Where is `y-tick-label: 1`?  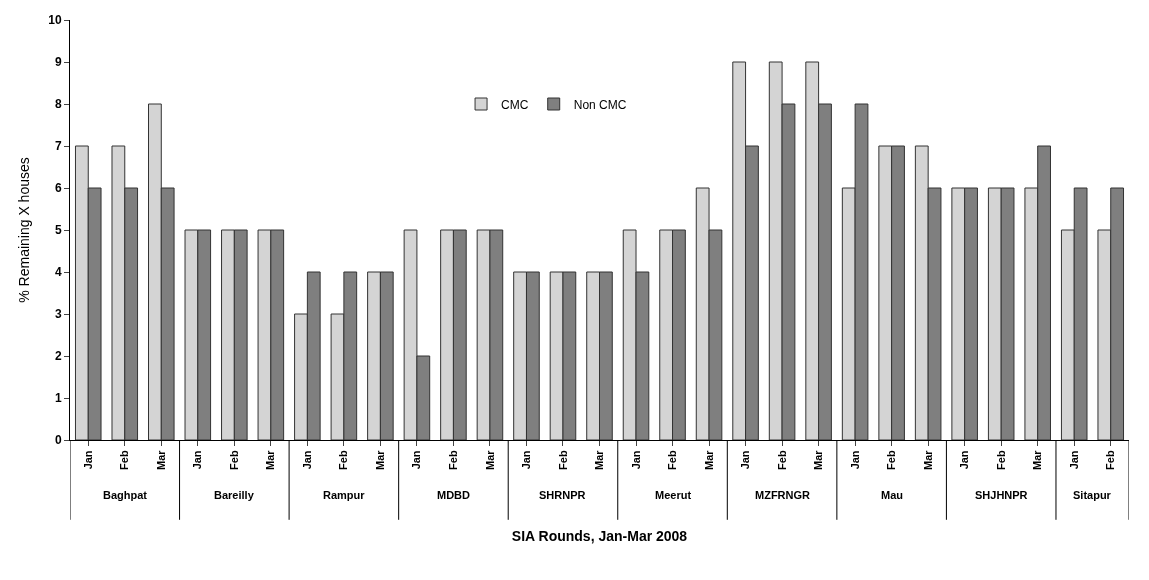
y-tick-label: 1 is located at coordinates (58, 398).